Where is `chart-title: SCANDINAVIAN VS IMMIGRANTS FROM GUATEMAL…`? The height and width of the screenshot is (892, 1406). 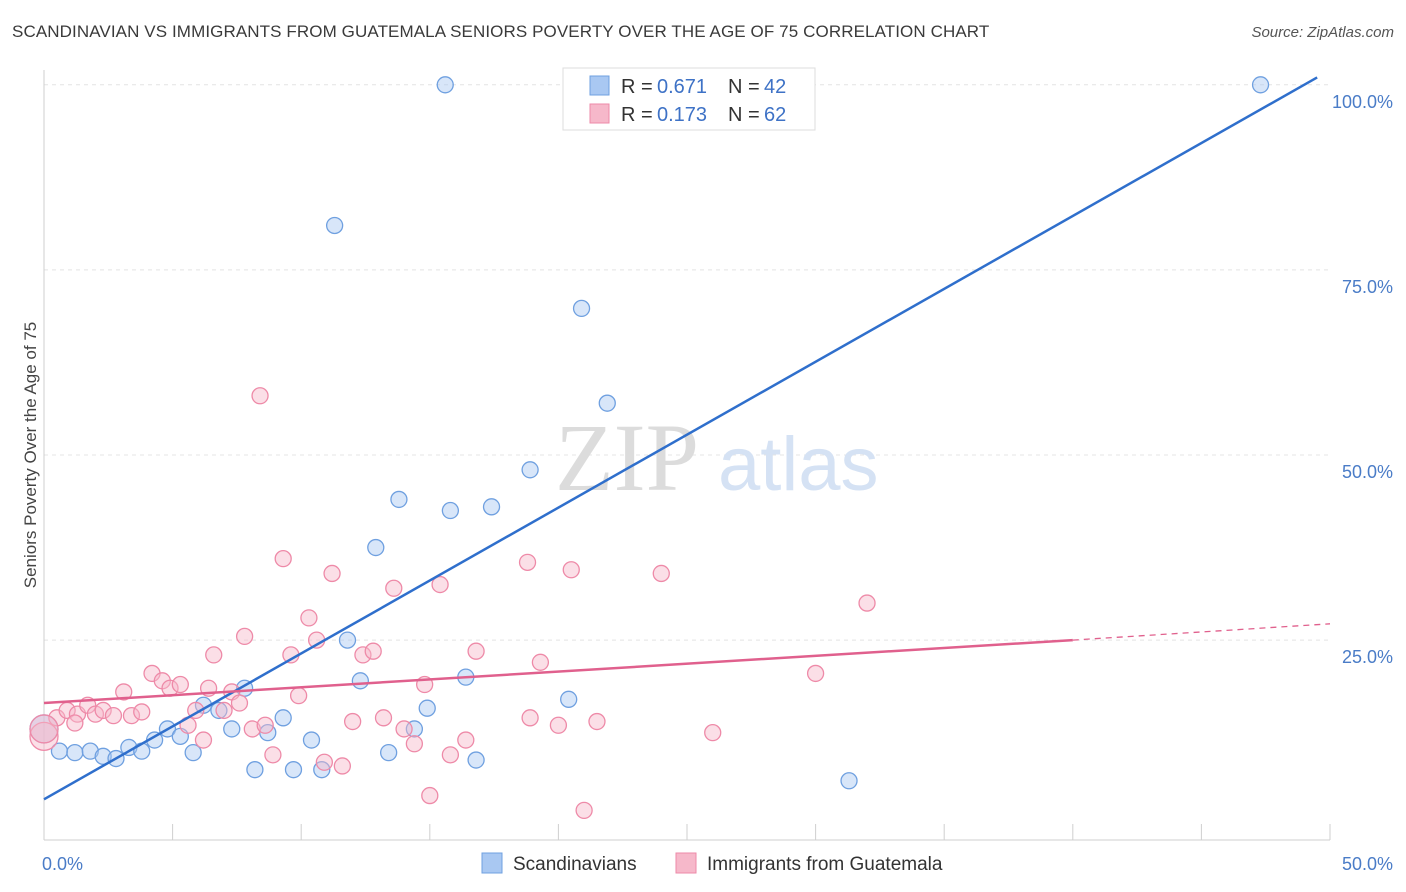 chart-title: SCANDINAVIAN VS IMMIGRANTS FROM GUATEMAL… is located at coordinates (501, 31).